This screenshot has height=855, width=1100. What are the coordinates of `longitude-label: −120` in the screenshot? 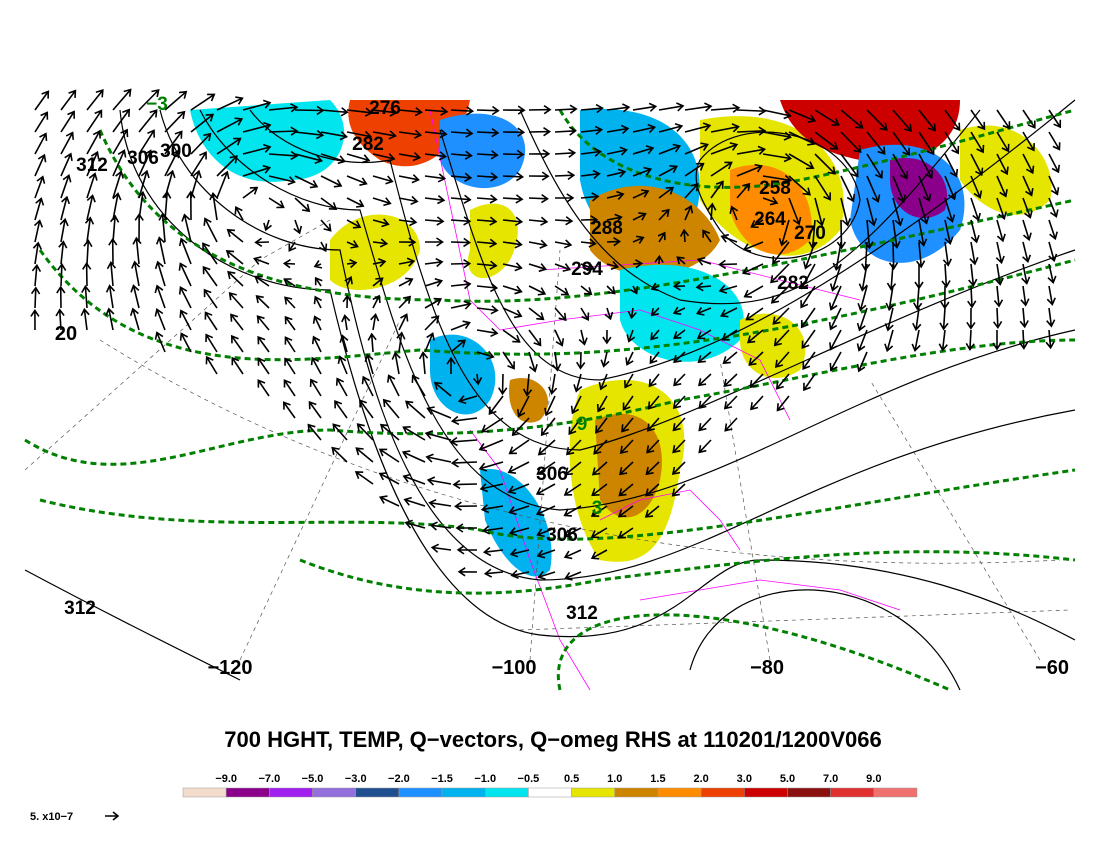 It's located at (229, 668).